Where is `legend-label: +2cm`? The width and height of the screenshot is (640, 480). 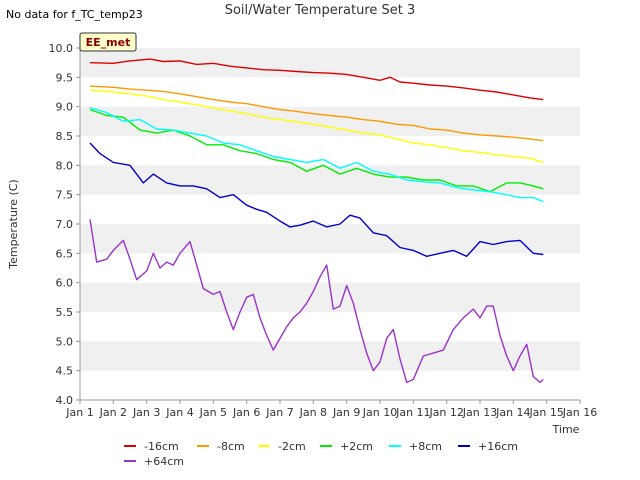
legend-label: +2cm is located at coordinates (356, 446).